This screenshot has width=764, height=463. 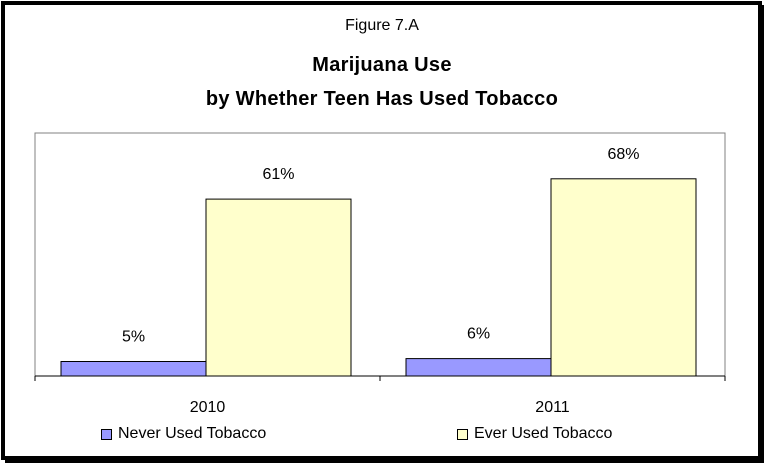 What do you see at coordinates (192, 433) in the screenshot?
I see `legend-label-never-used: Never Used Tobacco` at bounding box center [192, 433].